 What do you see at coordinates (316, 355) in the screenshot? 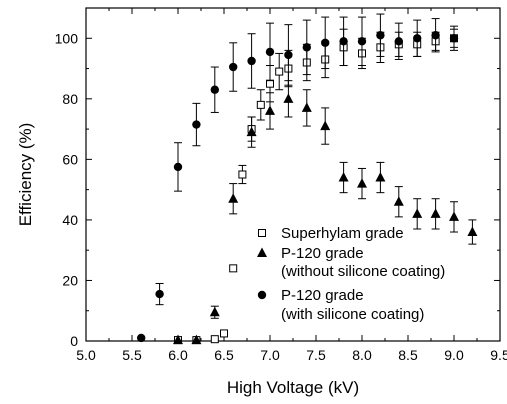
I see `x-tick-label: 7.5` at bounding box center [316, 355].